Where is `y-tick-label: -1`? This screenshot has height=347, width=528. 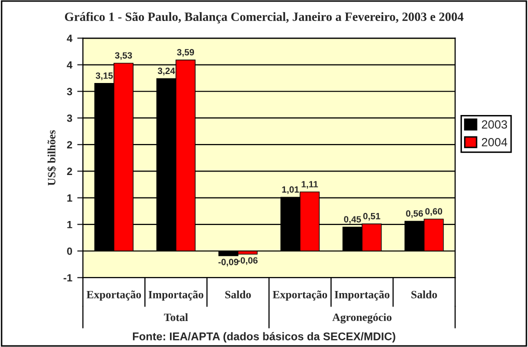
y-tick-label: -1 is located at coordinates (68, 278).